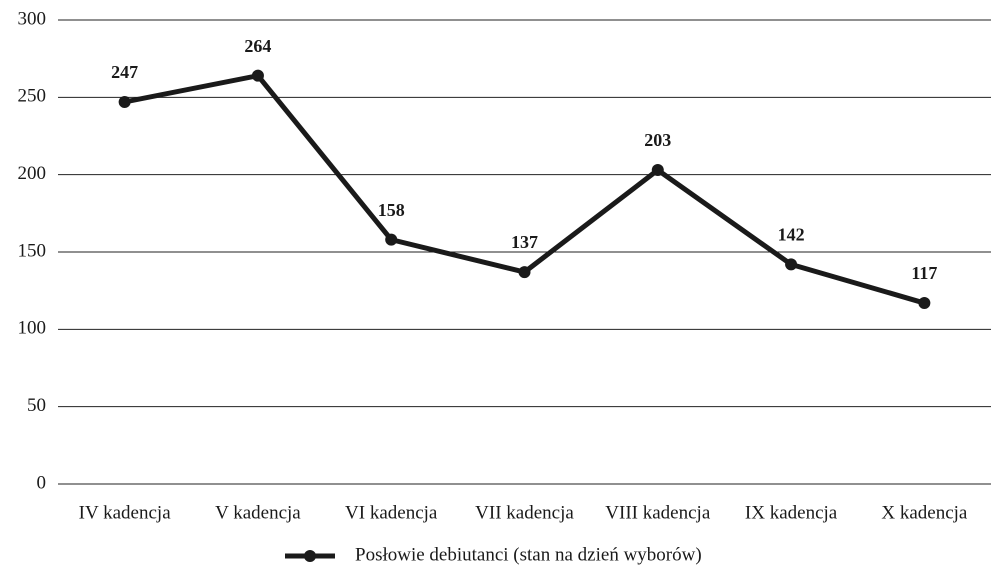 Image resolution: width=991 pixels, height=570 pixels. What do you see at coordinates (791, 234) in the screenshot?
I see `data-label: 142` at bounding box center [791, 234].